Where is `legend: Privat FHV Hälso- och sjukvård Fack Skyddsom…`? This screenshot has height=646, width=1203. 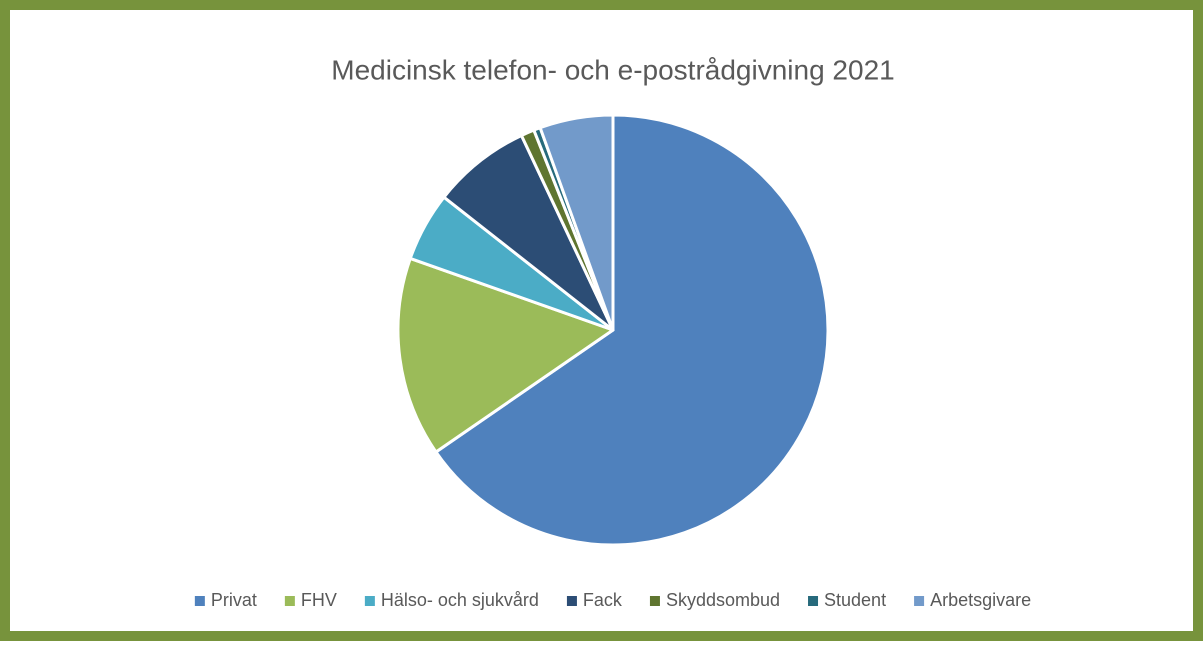
legend: Privat FHV Hälso- och sjukvård Fack Skyddsom… is located at coordinates (612, 600).